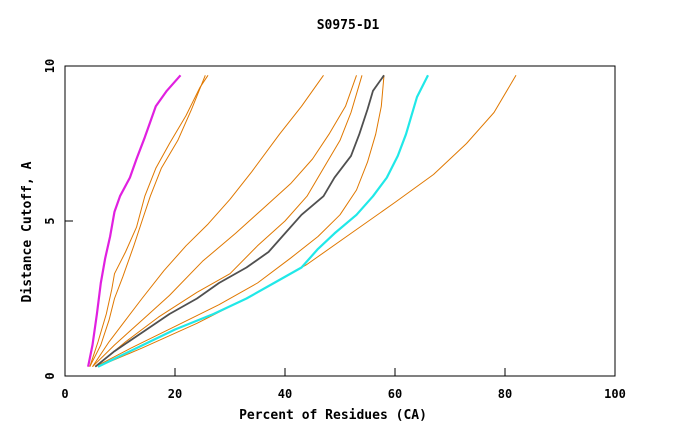 This screenshot has width=680, height=440. What do you see at coordinates (50, 220) in the screenshot?
I see `y-tick-label: 5` at bounding box center [50, 220].